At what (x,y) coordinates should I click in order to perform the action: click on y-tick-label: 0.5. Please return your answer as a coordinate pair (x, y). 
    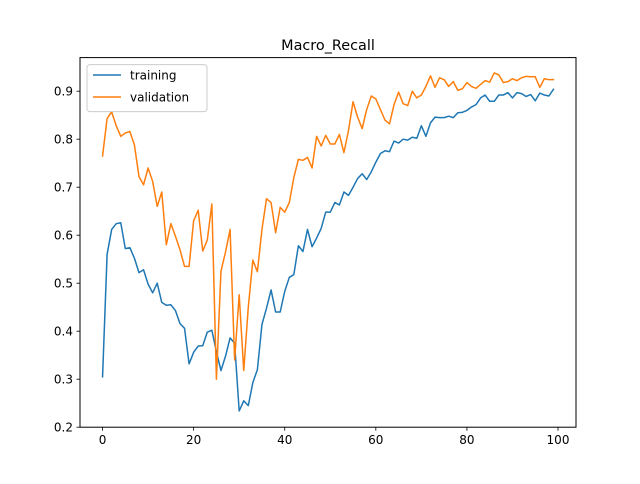
    Looking at the image, I should click on (63, 284).